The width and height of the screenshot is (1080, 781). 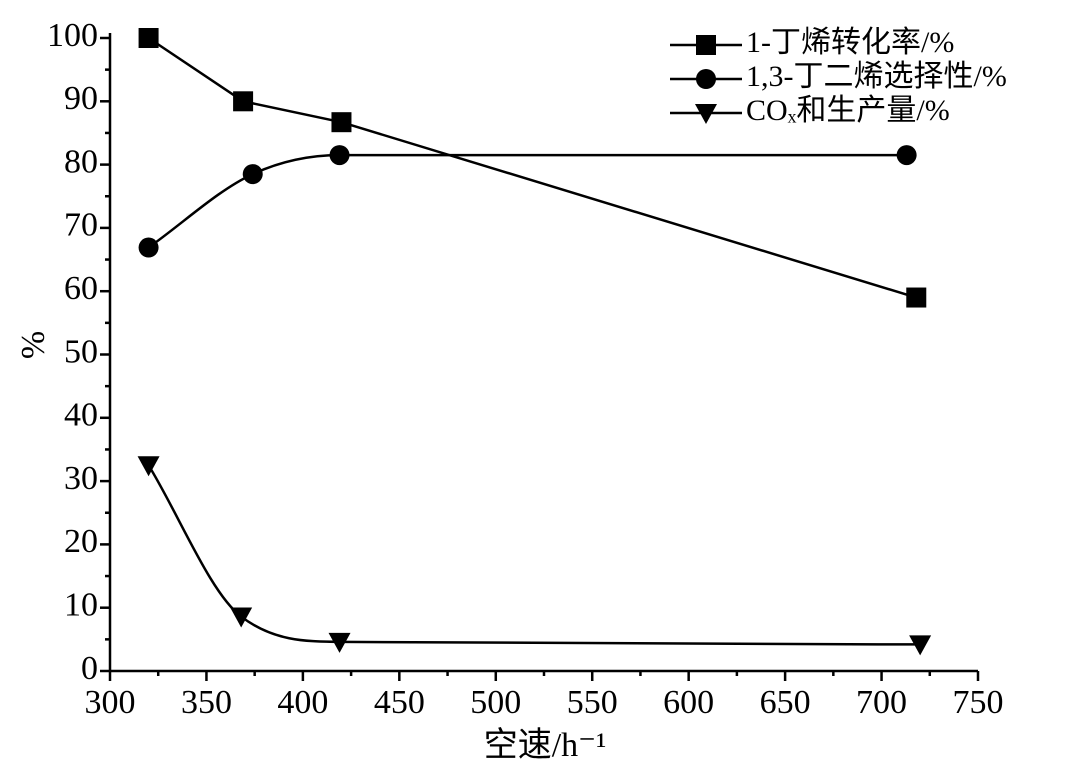 What do you see at coordinates (81, 225) in the screenshot?
I see `y-tick-label: 70` at bounding box center [81, 225].